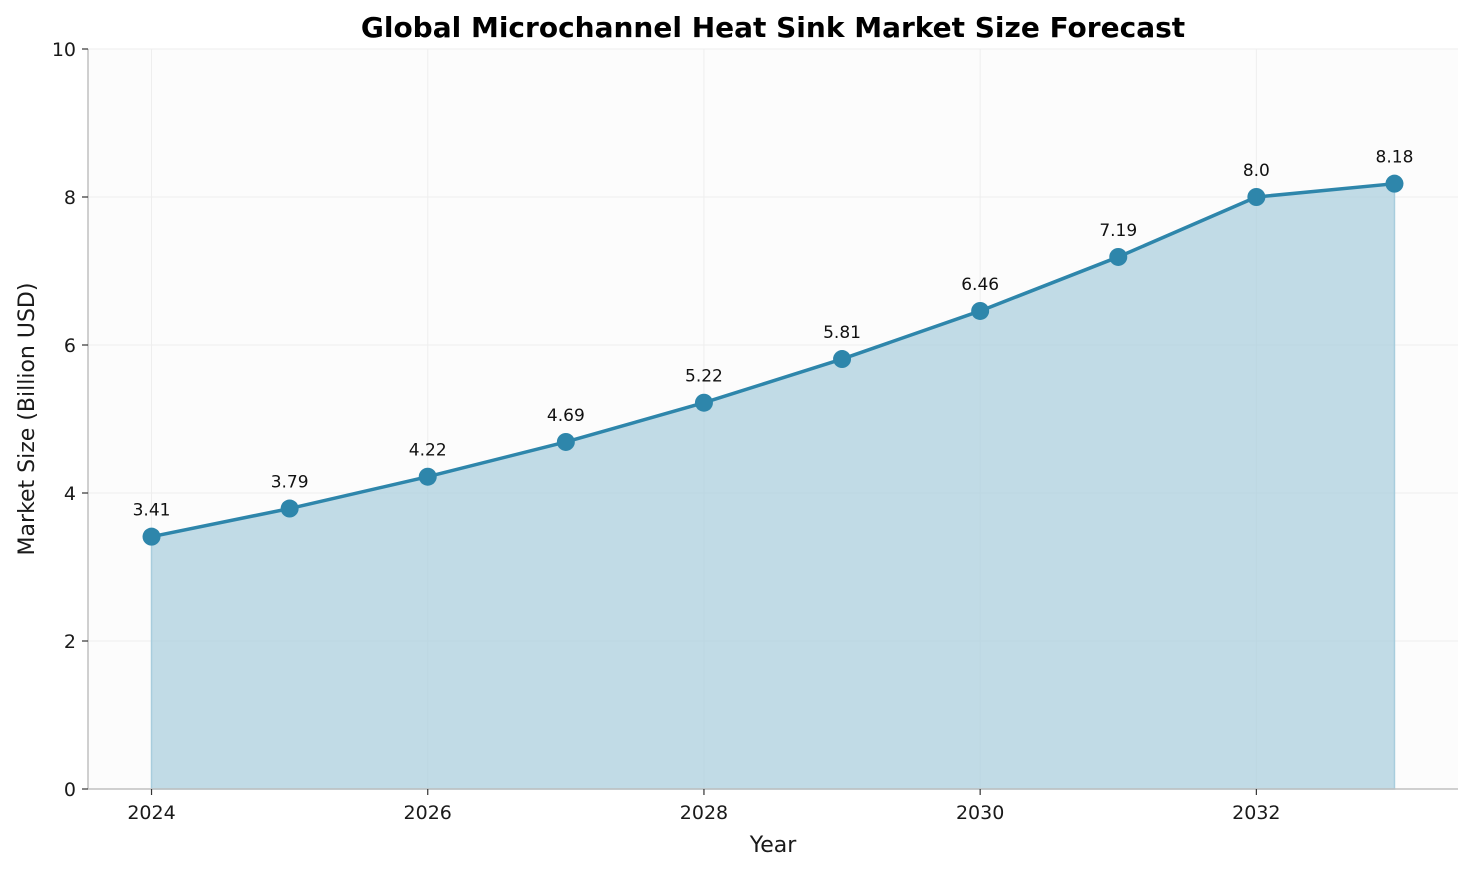  Describe the element at coordinates (773, 845) in the screenshot. I see `x-axis-label: Year` at that location.